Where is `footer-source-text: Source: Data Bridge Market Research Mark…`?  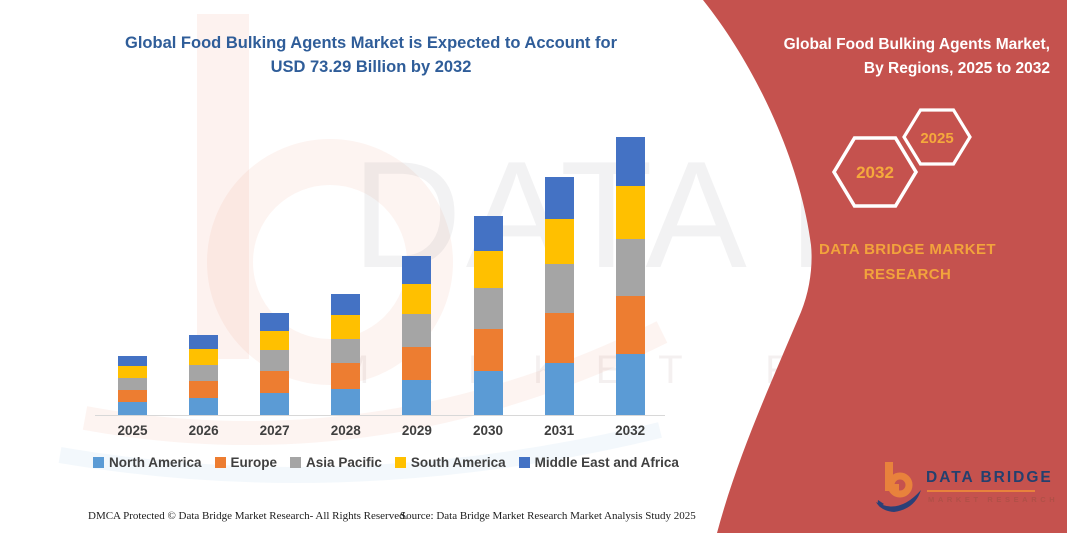 footer-source-text: Source: Data Bridge Market Research Mark… is located at coordinates (548, 516).